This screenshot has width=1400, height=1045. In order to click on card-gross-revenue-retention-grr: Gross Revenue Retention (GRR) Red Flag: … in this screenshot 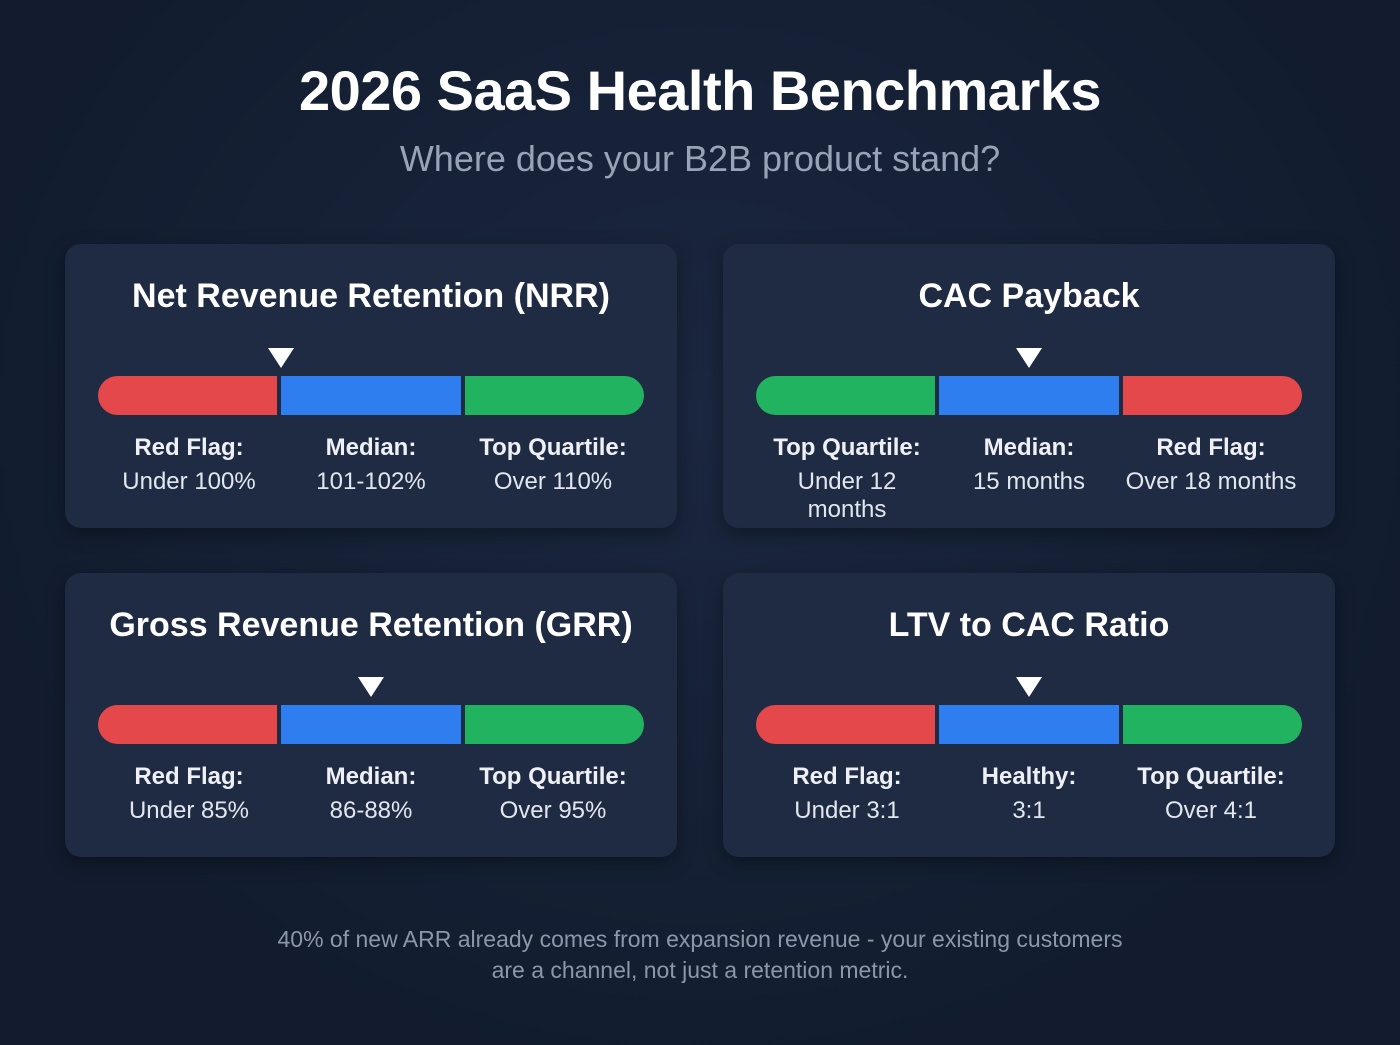, I will do `click(371, 715)`.